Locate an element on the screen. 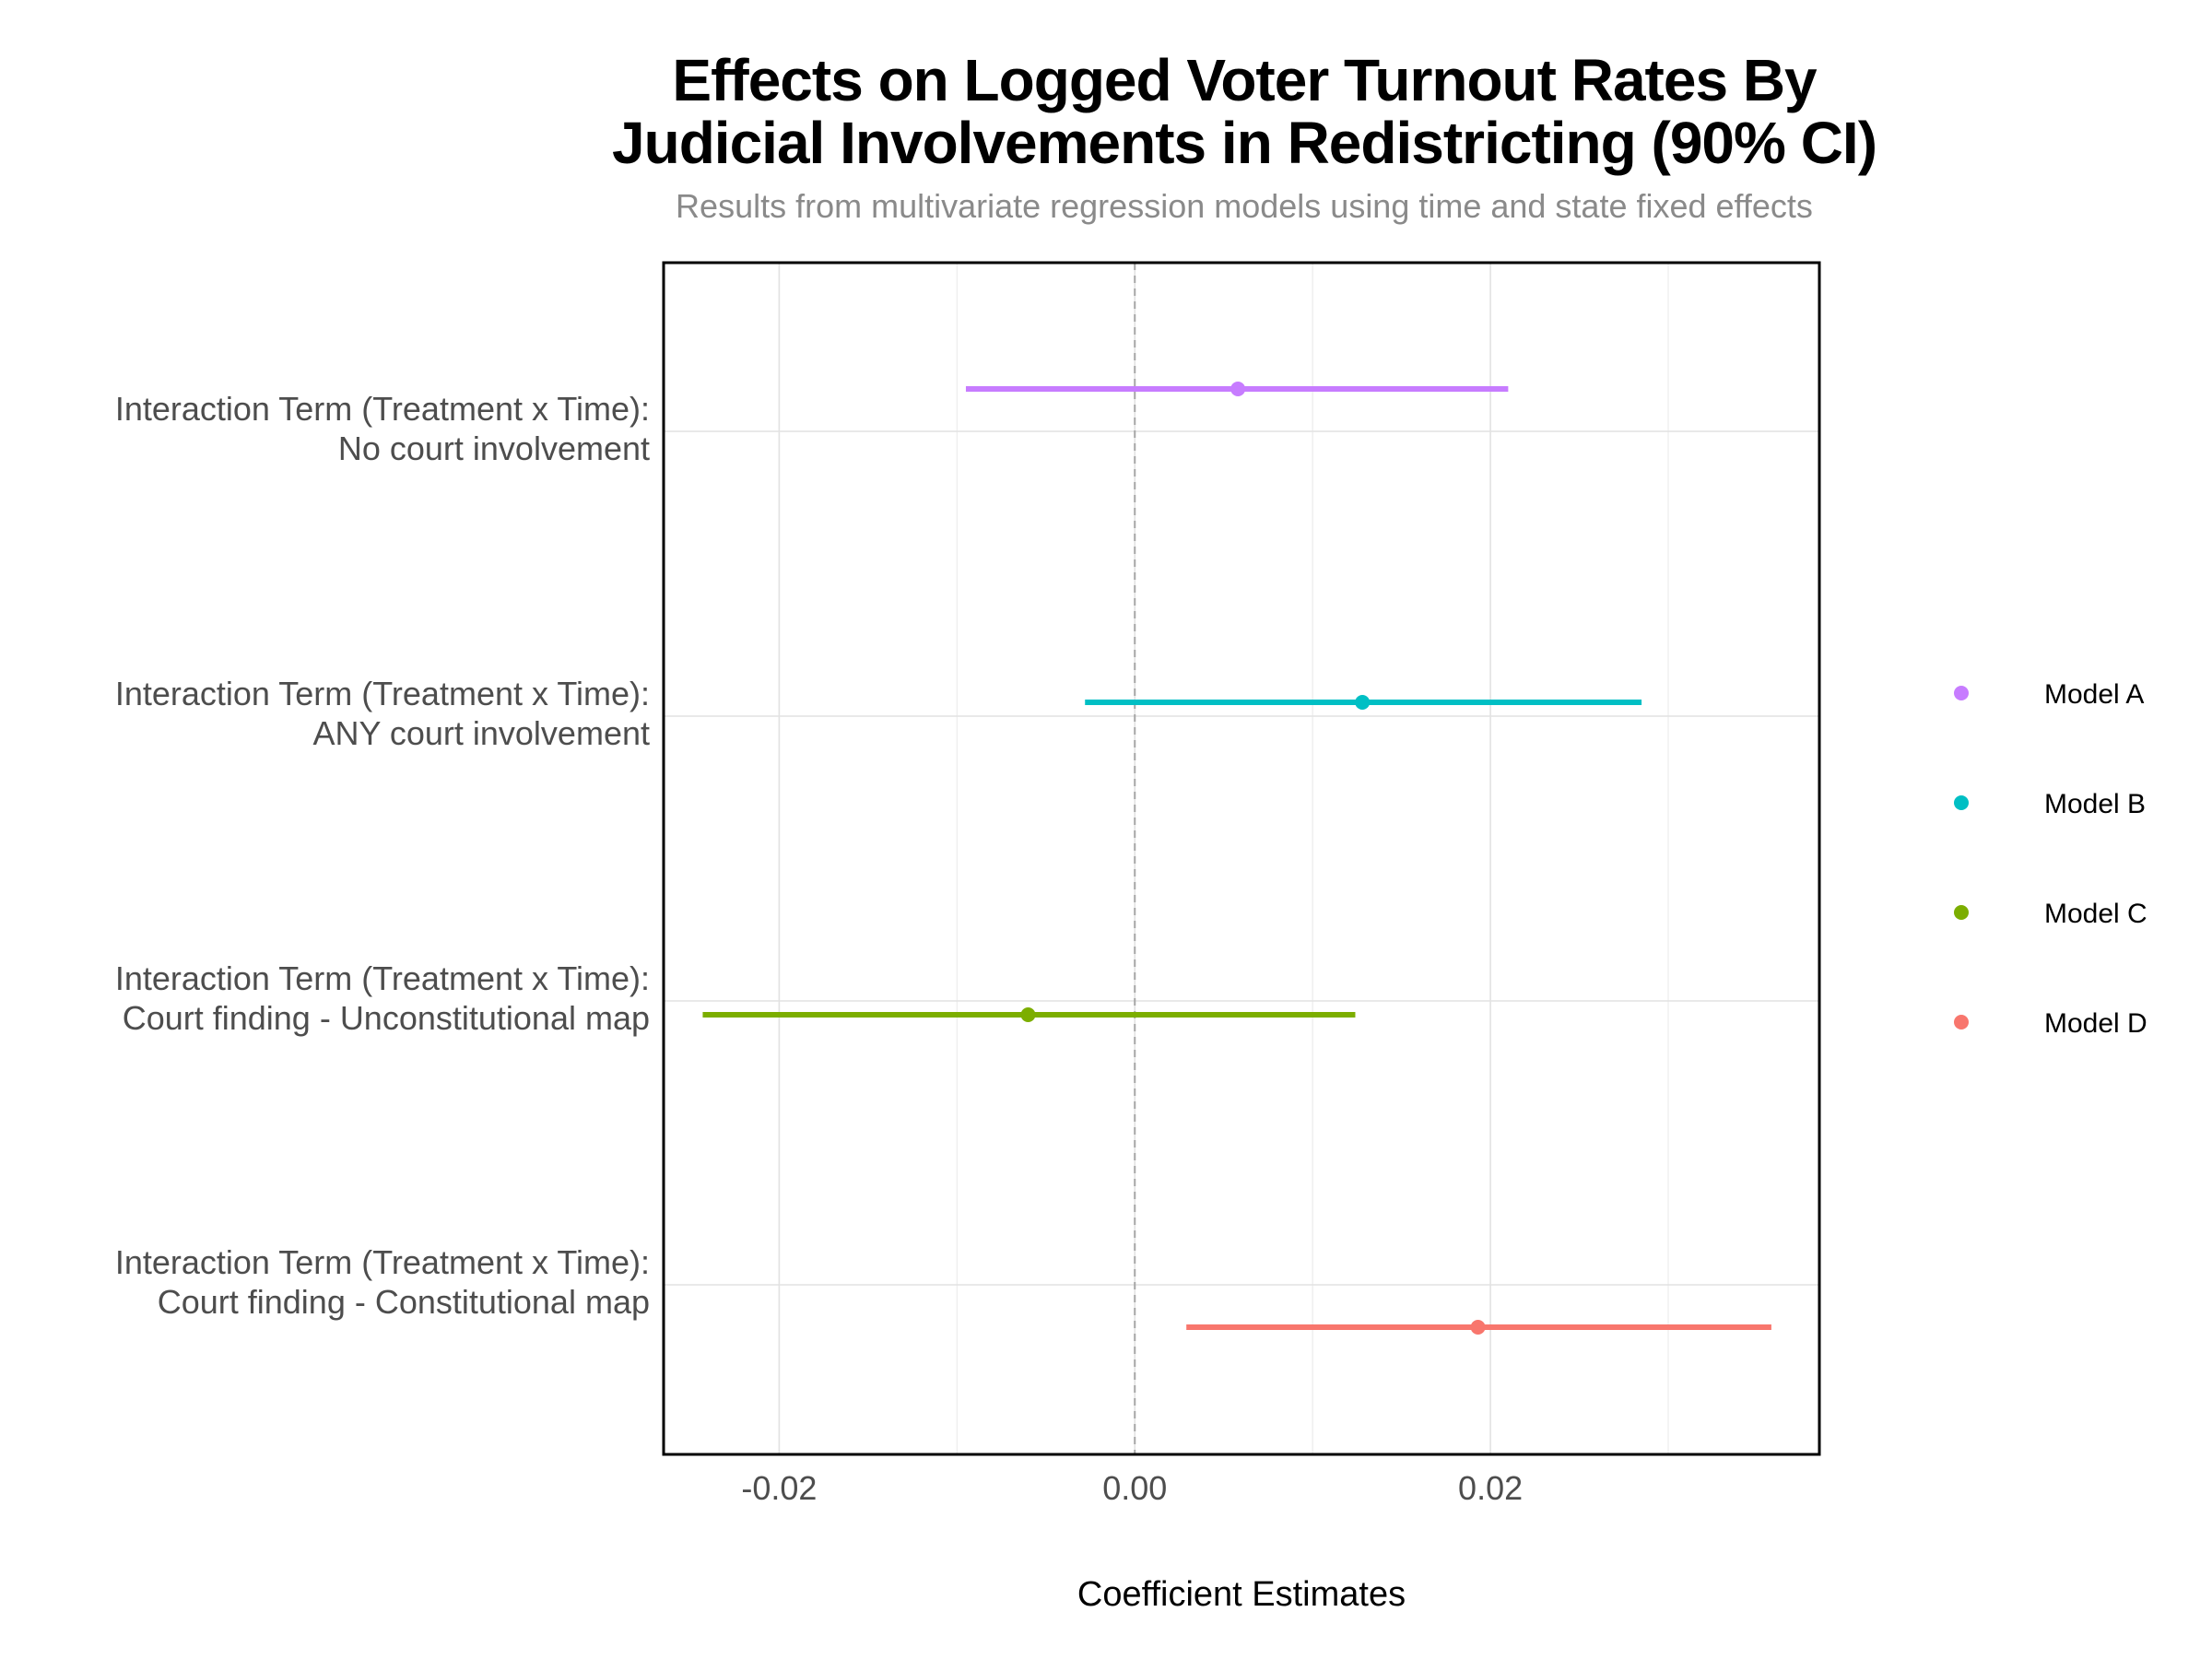  legend-key-model-b is located at coordinates (1961, 802).